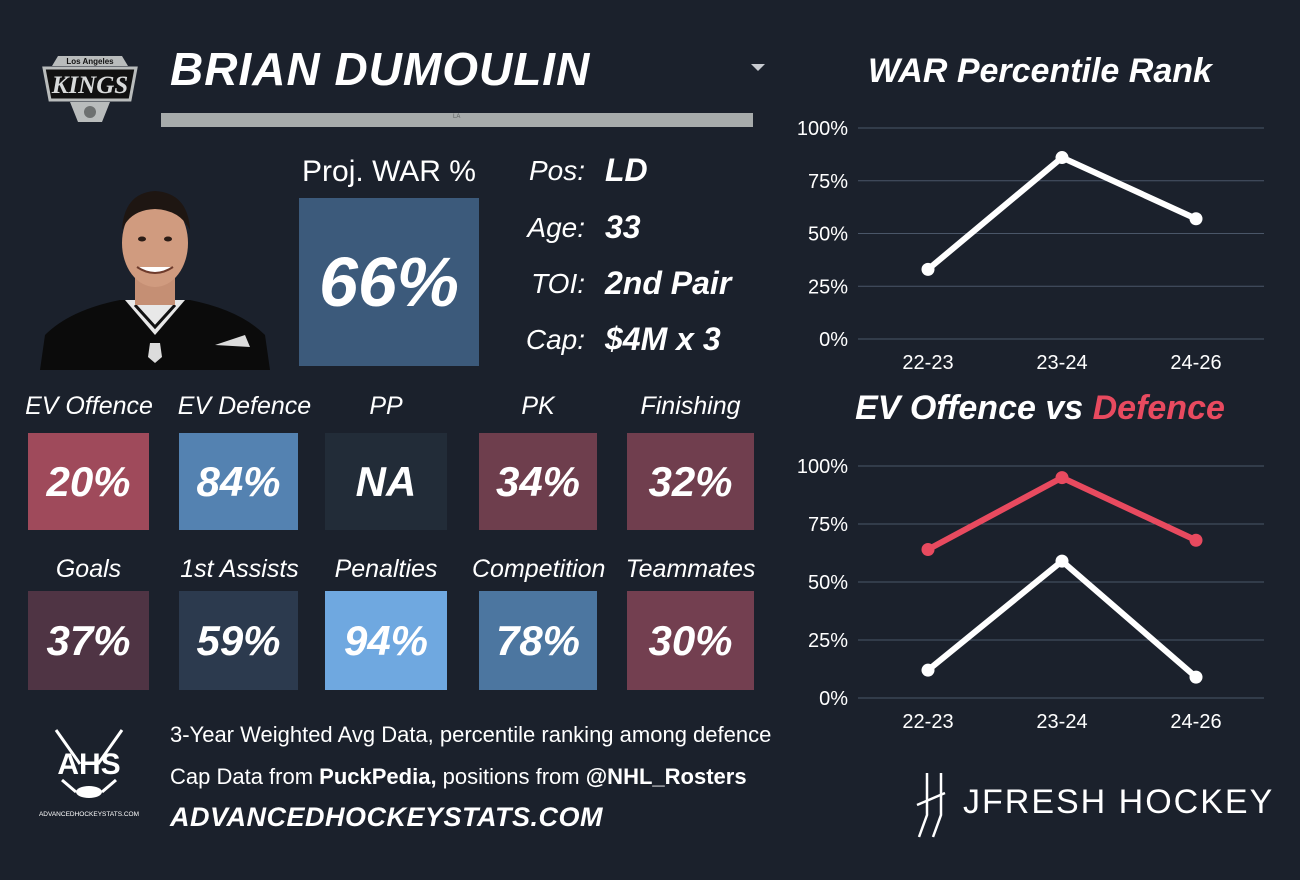 This screenshot has width=1300, height=880. Describe the element at coordinates (238, 481) in the screenshot. I see `stat-box-ev-defence: 84%` at that location.